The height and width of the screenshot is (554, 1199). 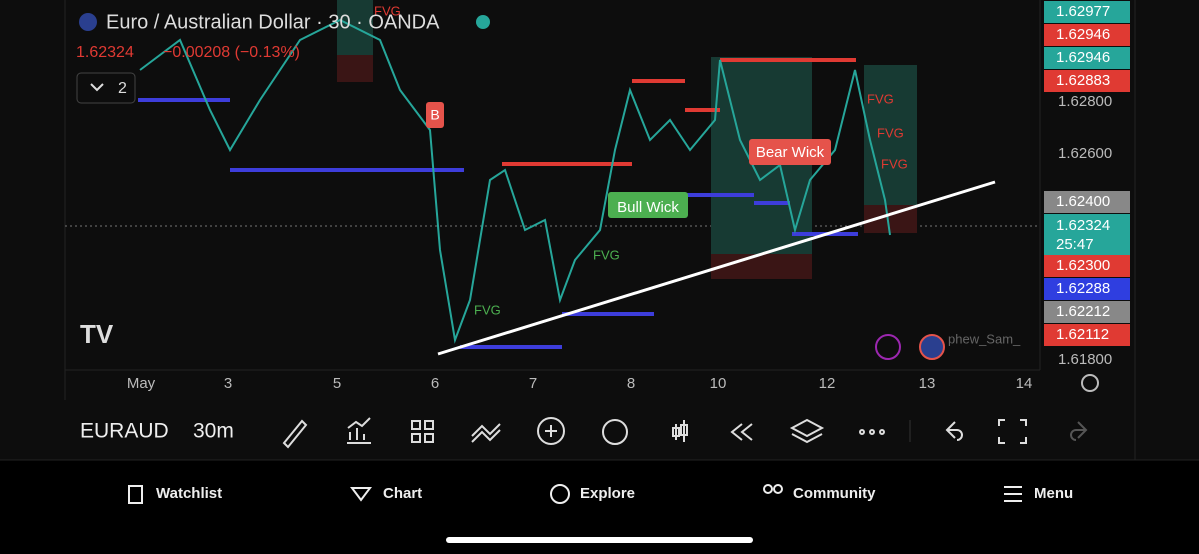 I want to click on alert-icon, so click(x=615, y=432).